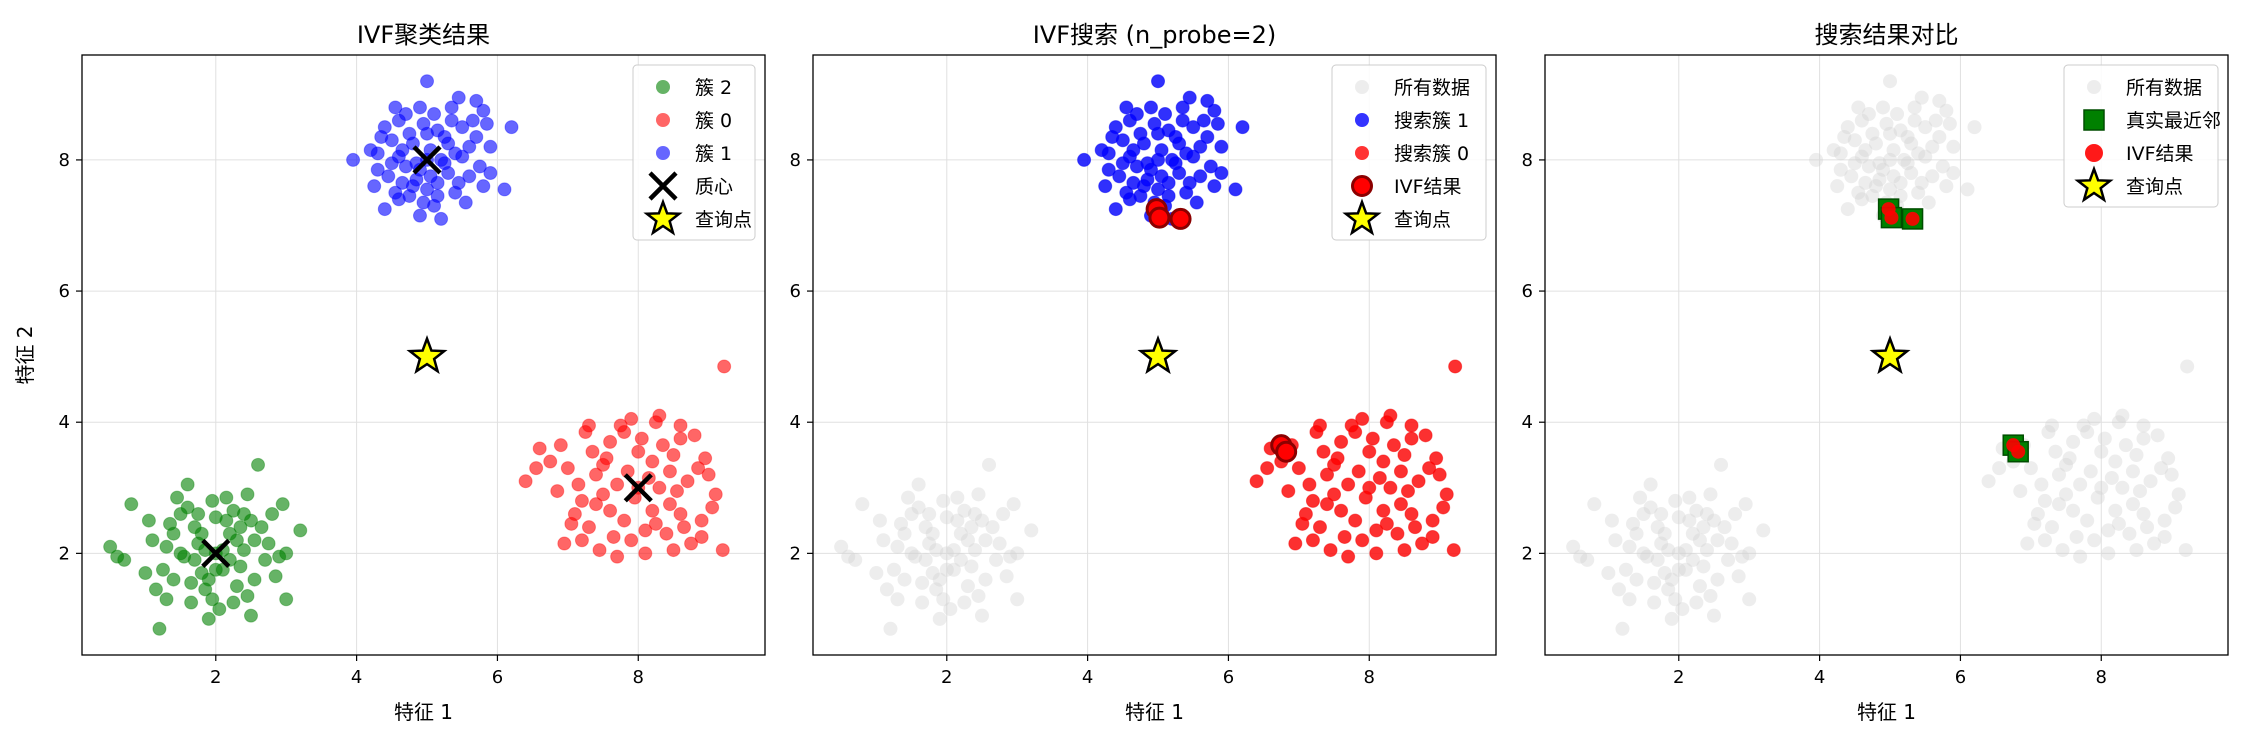 The width and height of the screenshot is (2250, 750). Describe the element at coordinates (1158, 355) in the screenshot. I see `series` at that location.